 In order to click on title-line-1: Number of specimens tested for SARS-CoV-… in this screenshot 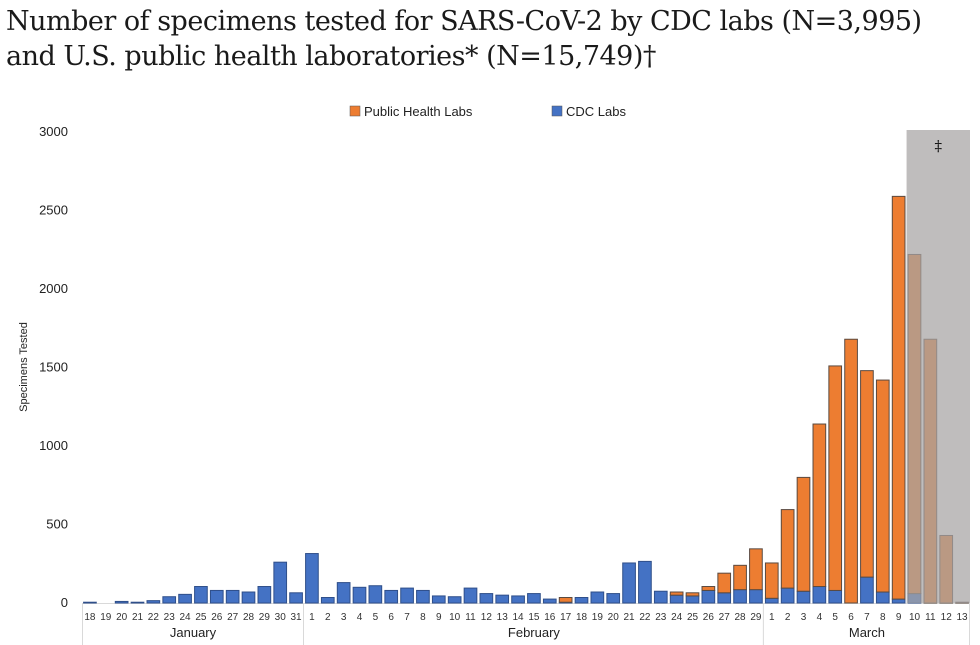, I will do `click(464, 21)`.